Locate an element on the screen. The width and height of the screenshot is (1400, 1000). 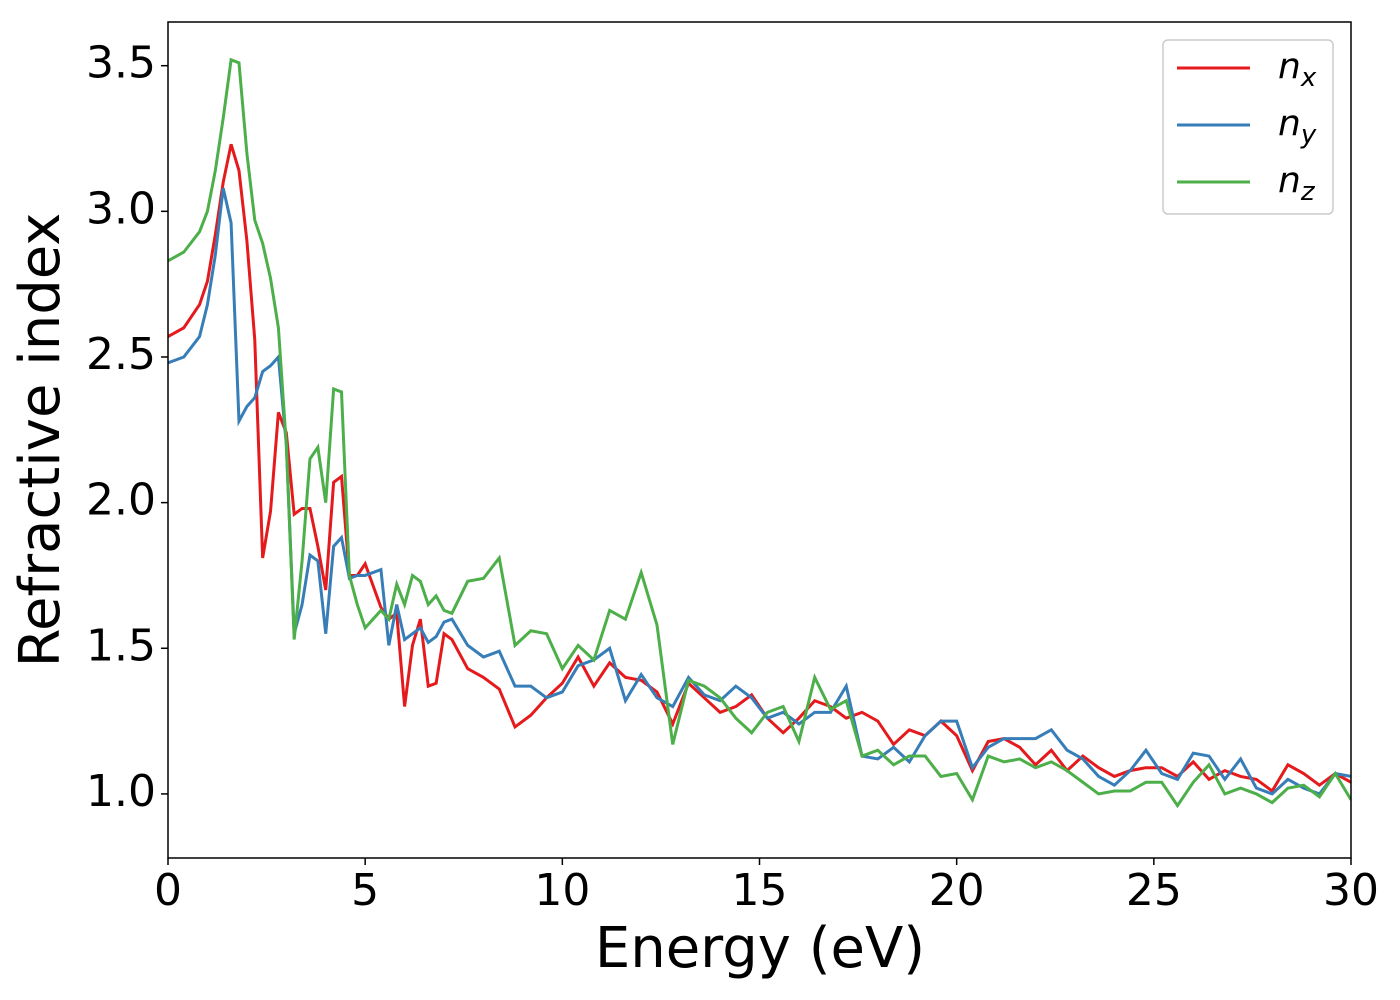
x-tick-label: 25 is located at coordinates (1154, 890).